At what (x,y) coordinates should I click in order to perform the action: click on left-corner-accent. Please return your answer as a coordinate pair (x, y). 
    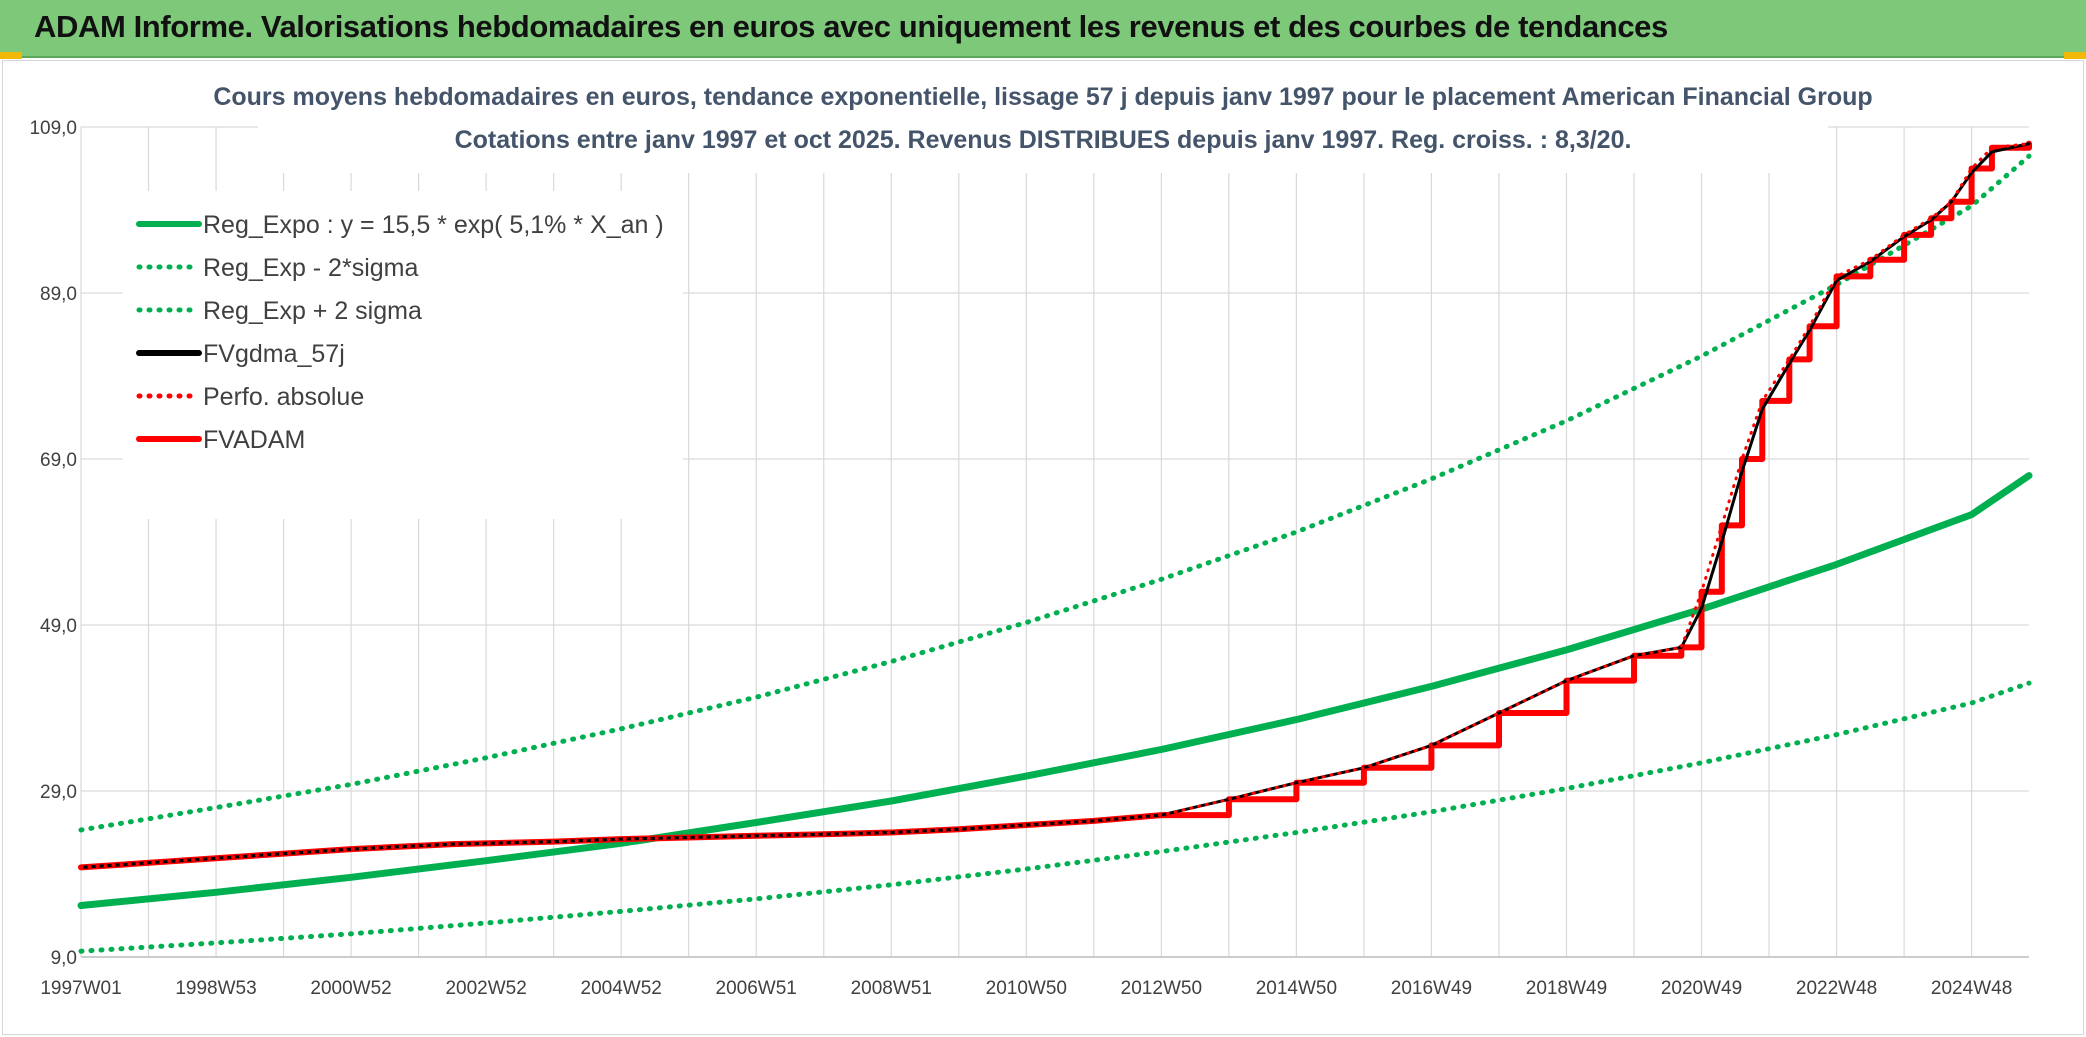
    Looking at the image, I should click on (11, 55).